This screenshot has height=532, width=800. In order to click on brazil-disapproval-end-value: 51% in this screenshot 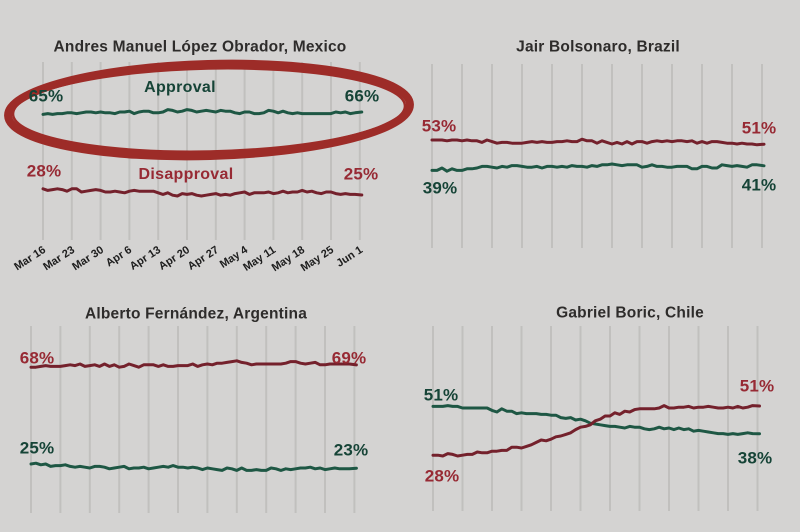, I will do `click(759, 128)`.